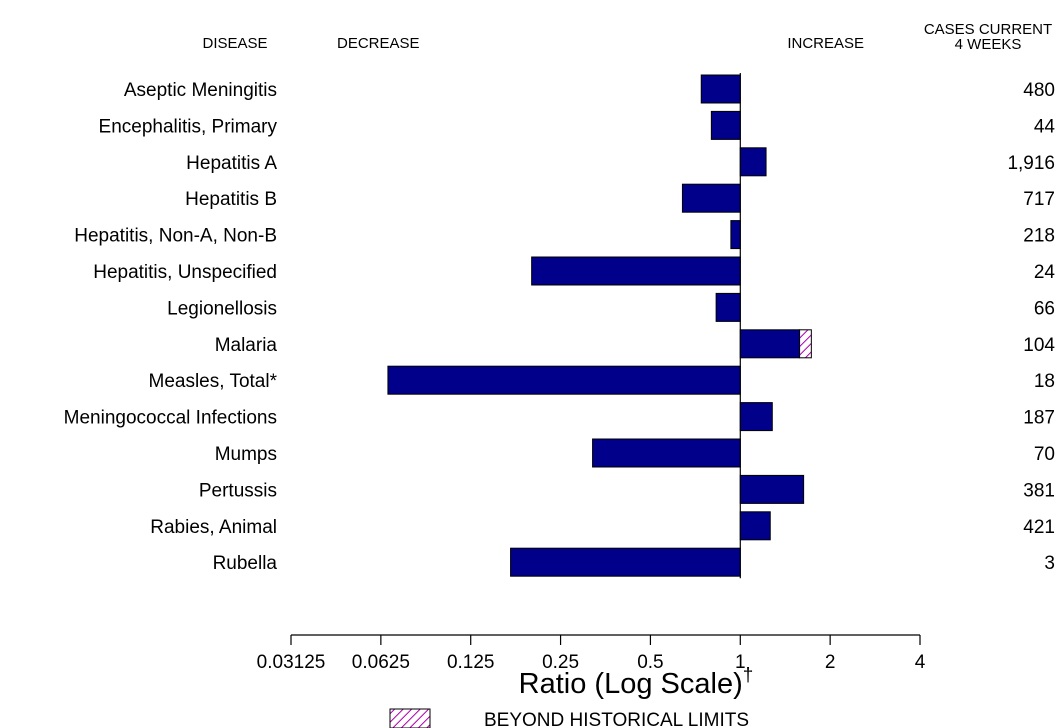  I want to click on chart-row: Aseptic Meningitis 480, so click(589, 89).